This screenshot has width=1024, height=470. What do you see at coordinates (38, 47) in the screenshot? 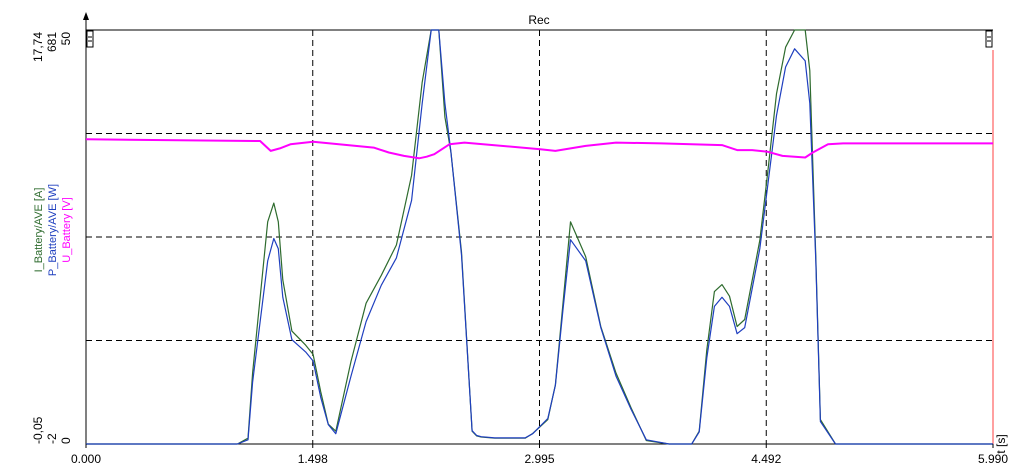
I see `y-axis-top-label: 17,74` at bounding box center [38, 47].